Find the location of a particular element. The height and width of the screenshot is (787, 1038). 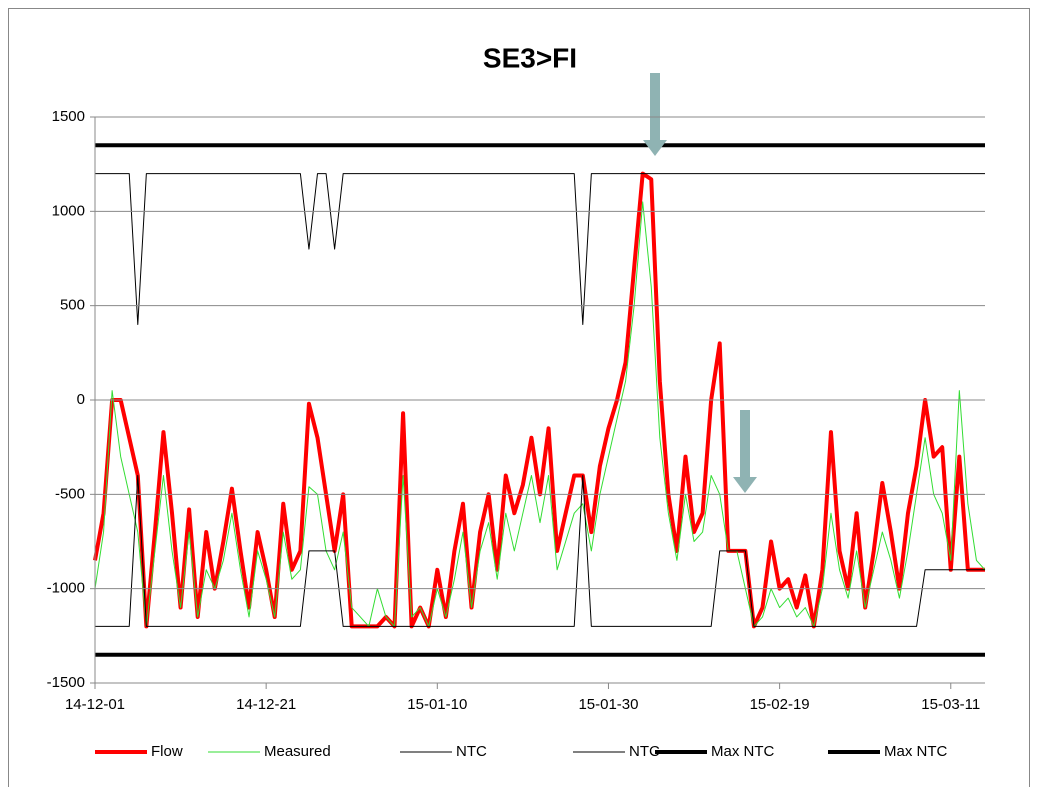

y-tick-label: 500 is located at coordinates (72, 305).